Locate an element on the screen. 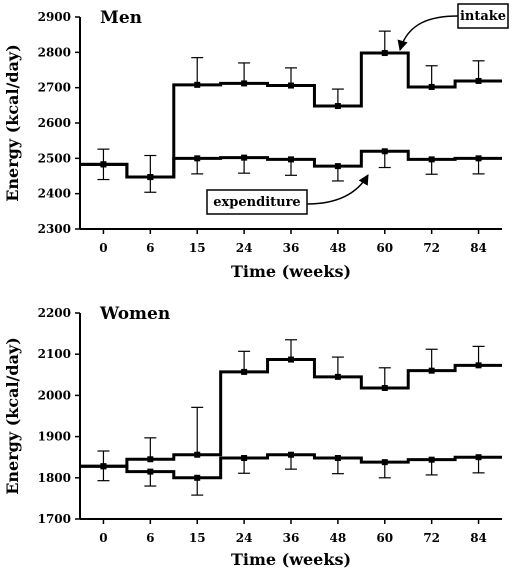 The height and width of the screenshot is (570, 520). men-y-tick-label: 2500 is located at coordinates (54, 158).